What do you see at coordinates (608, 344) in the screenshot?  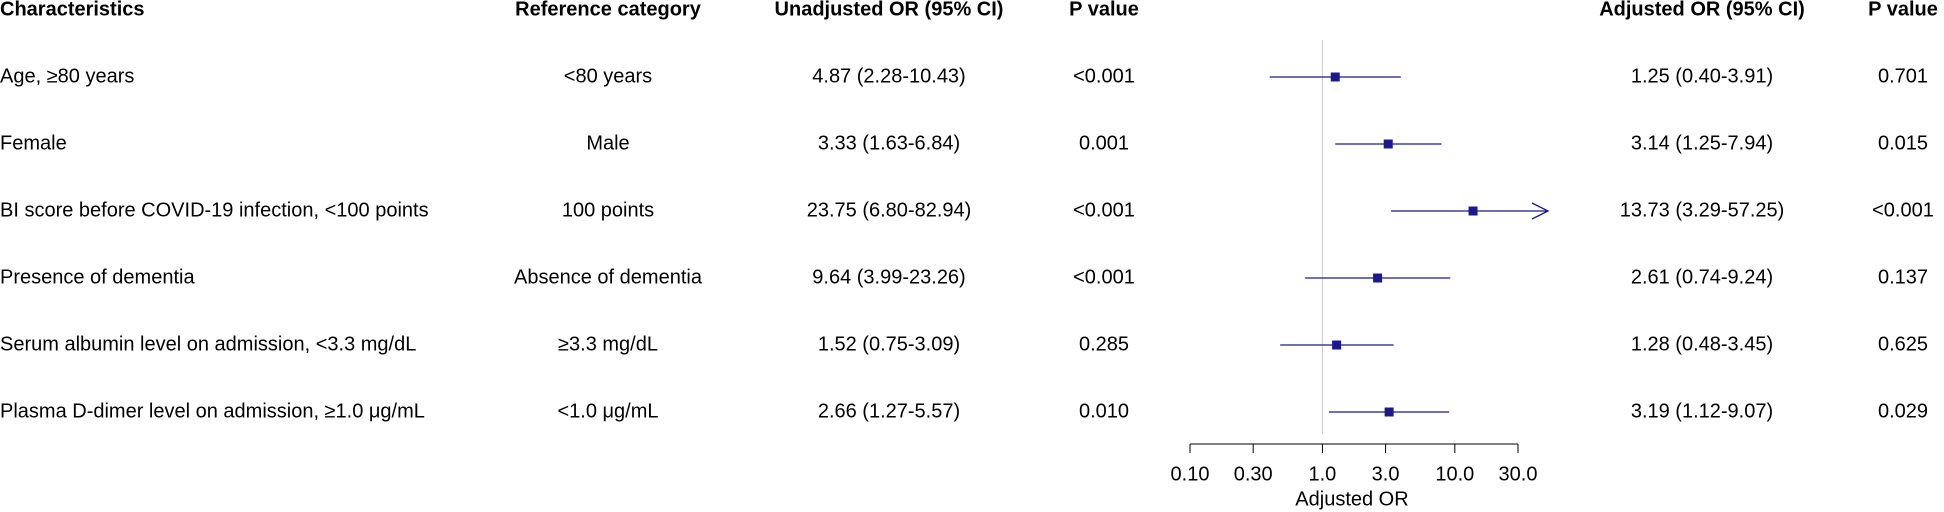 I see `table-cell: ≥3.3 mg/dL` at bounding box center [608, 344].